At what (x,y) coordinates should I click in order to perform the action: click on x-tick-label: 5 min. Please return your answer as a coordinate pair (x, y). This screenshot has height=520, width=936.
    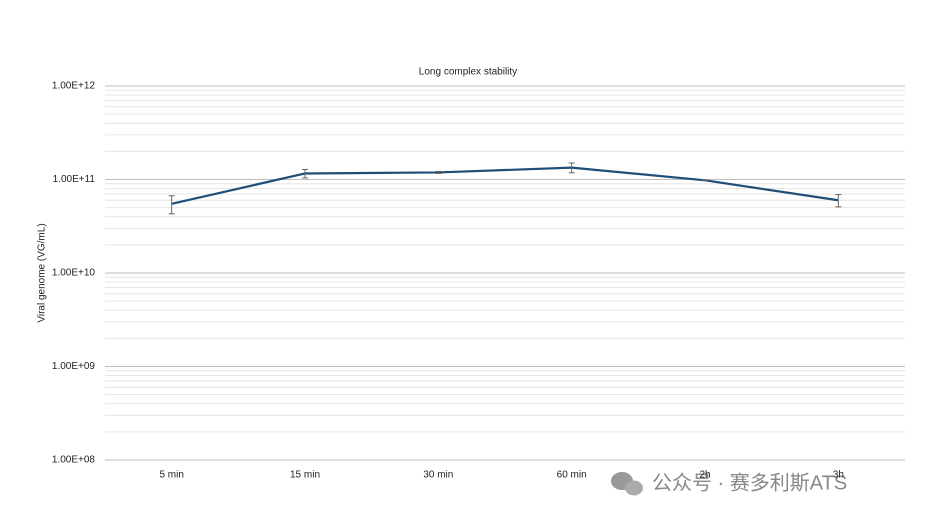
    Looking at the image, I should click on (171, 475).